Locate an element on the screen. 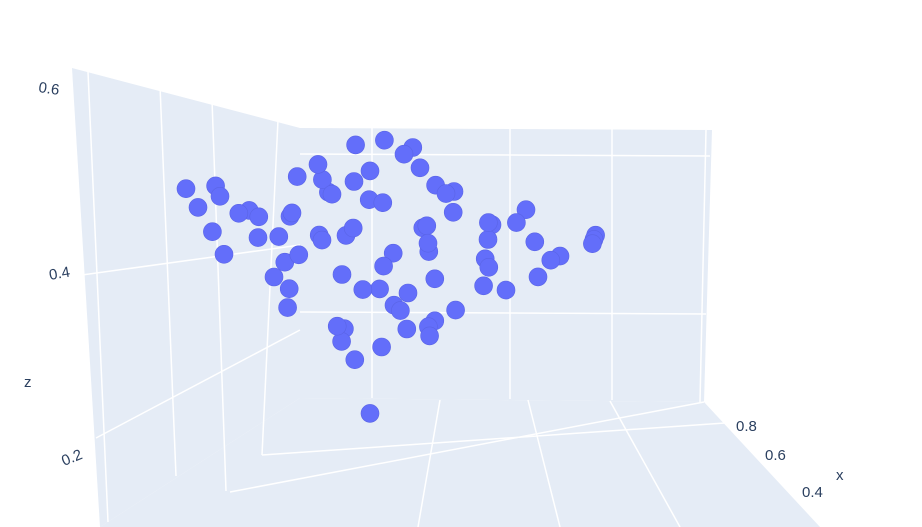 The width and height of the screenshot is (922, 527). x-tick-label: 0.4 is located at coordinates (812, 492).